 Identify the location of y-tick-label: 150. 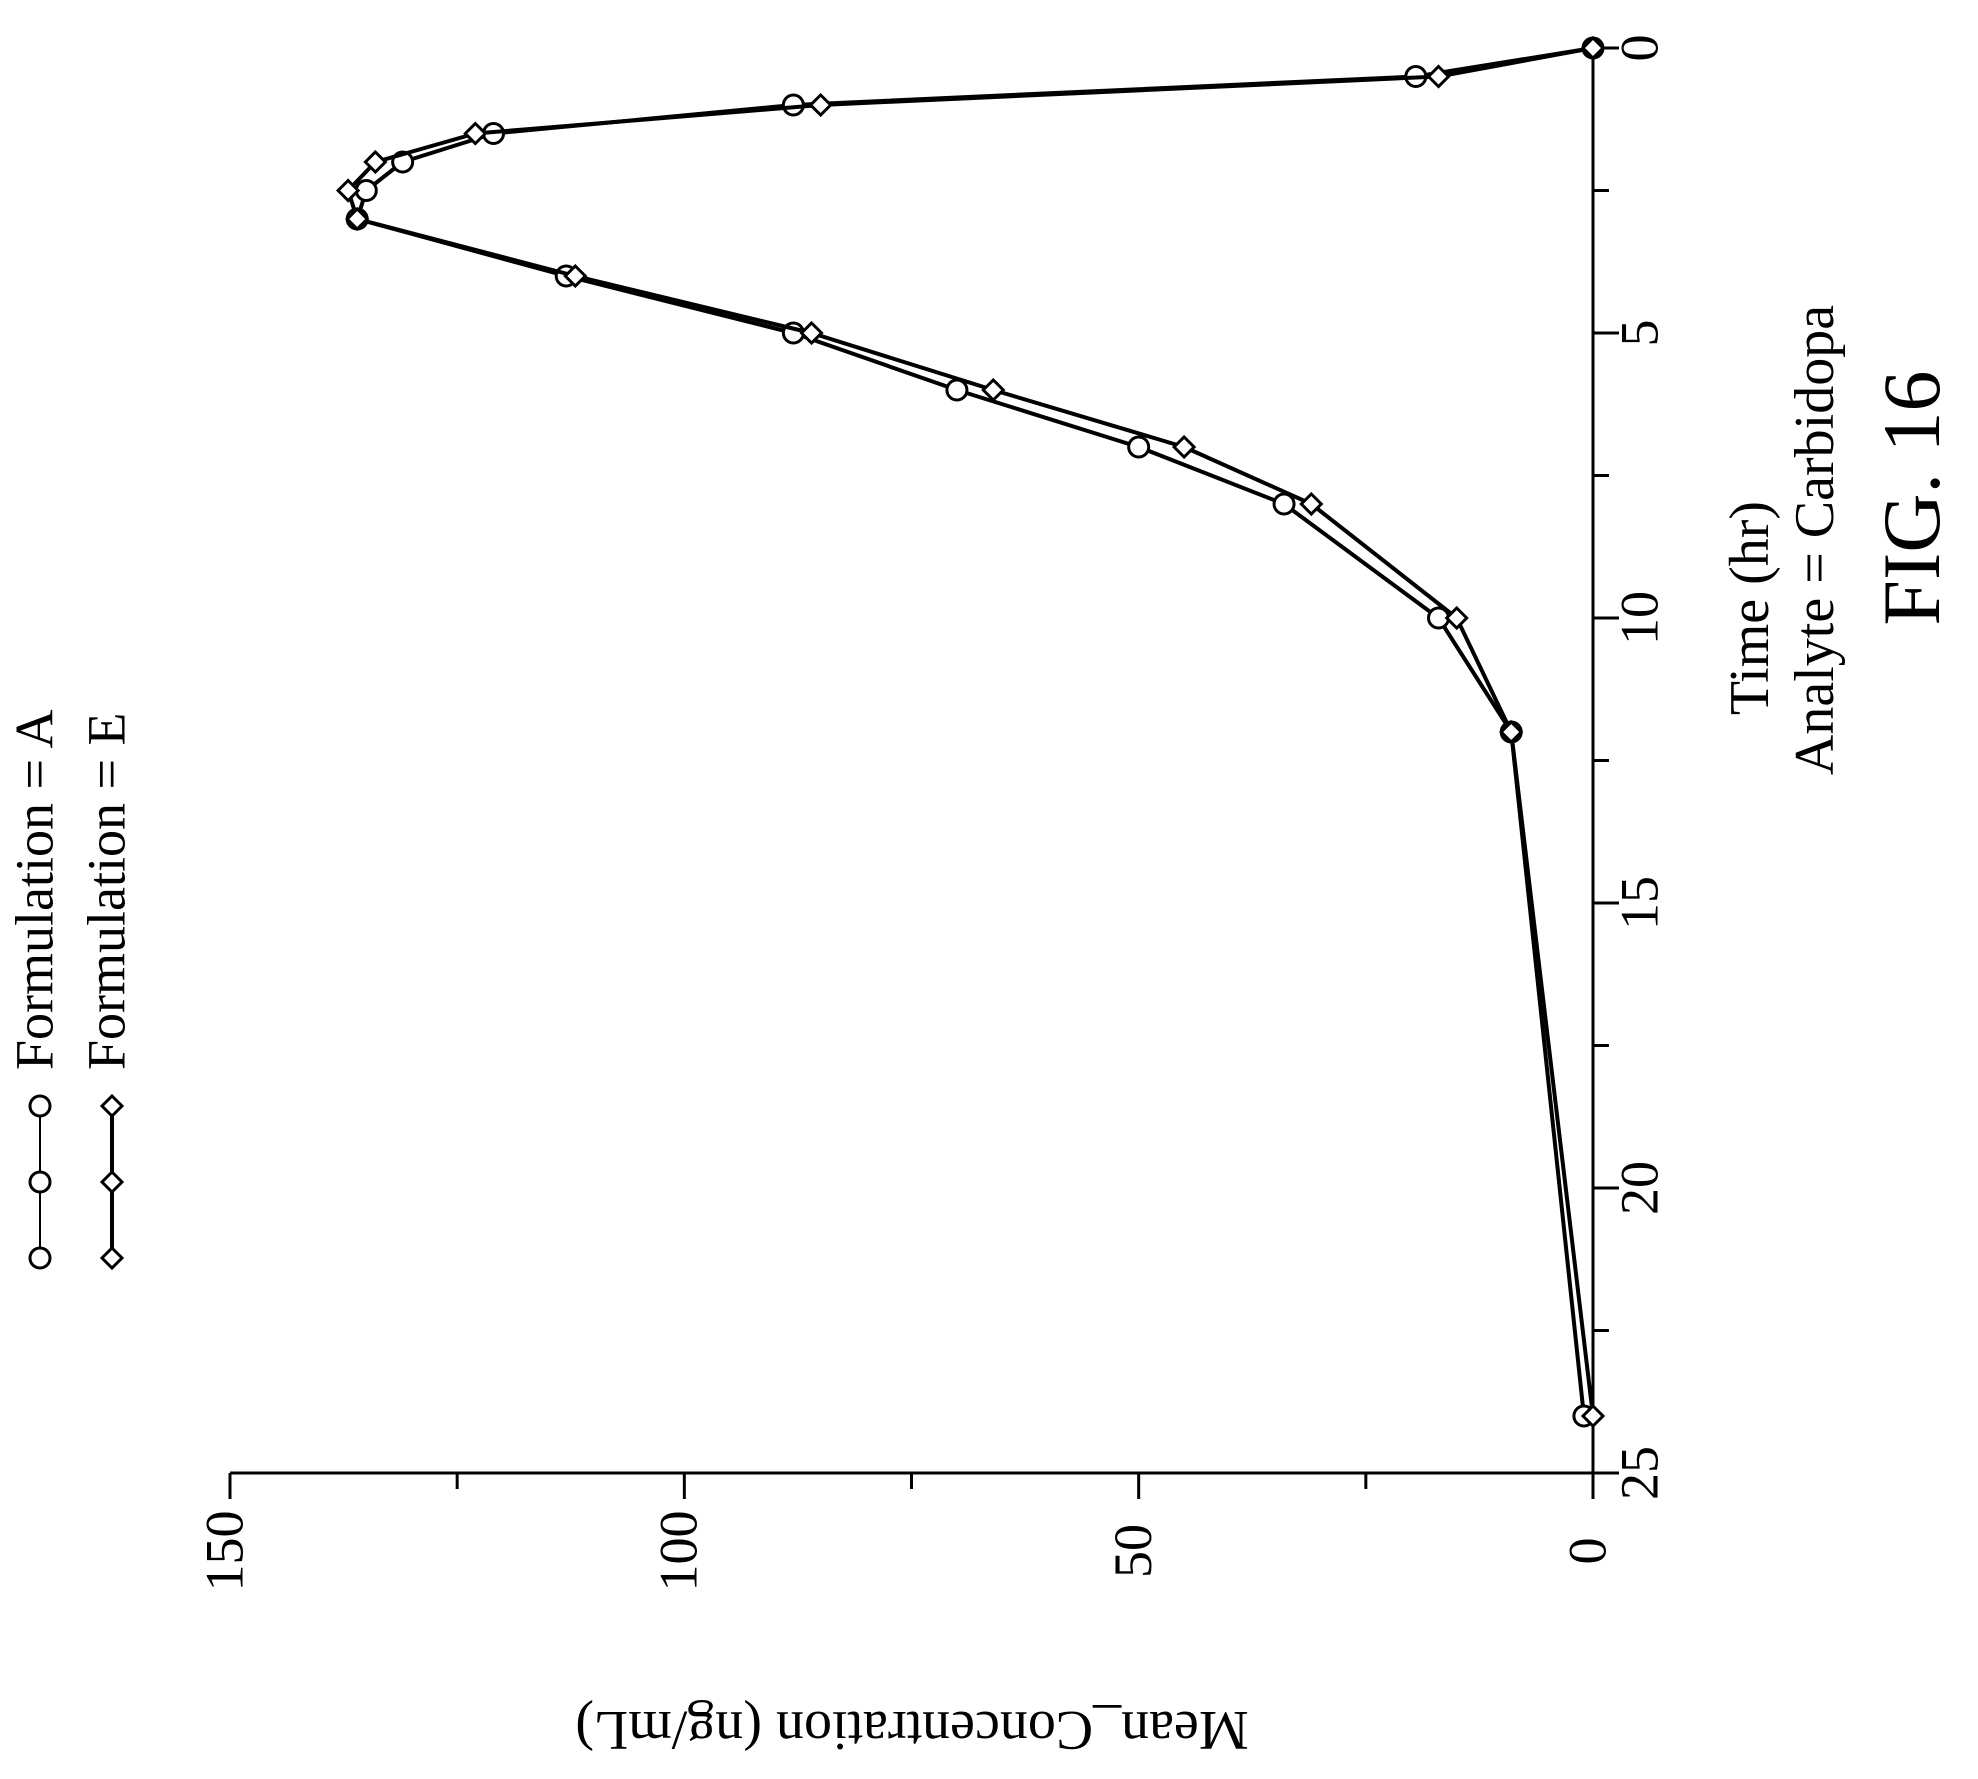
(224, 1551).